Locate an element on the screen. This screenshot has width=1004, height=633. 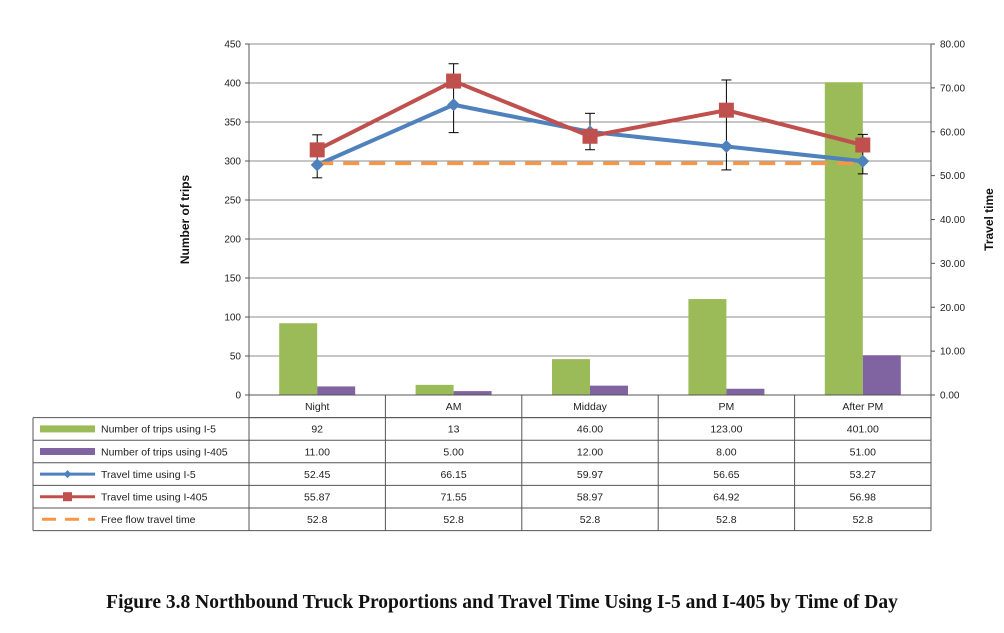
y-tick-label: 150 is located at coordinates (232, 279).